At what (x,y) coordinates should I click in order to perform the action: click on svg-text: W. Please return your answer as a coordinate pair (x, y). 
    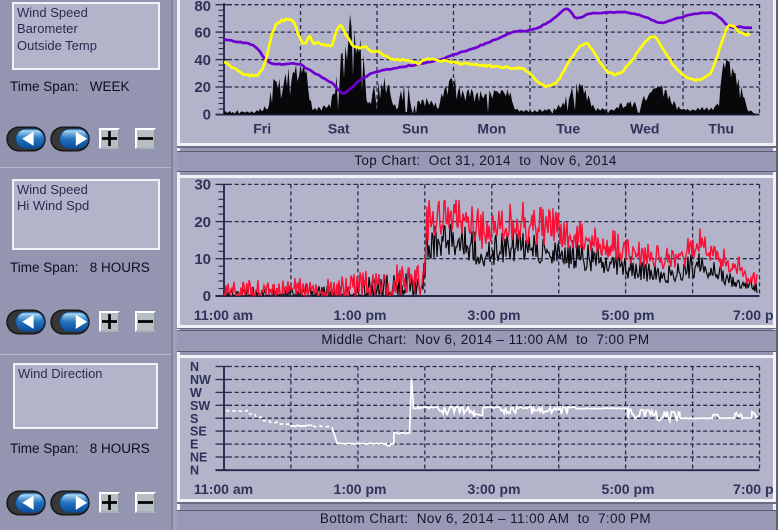
    Looking at the image, I should click on (196, 393).